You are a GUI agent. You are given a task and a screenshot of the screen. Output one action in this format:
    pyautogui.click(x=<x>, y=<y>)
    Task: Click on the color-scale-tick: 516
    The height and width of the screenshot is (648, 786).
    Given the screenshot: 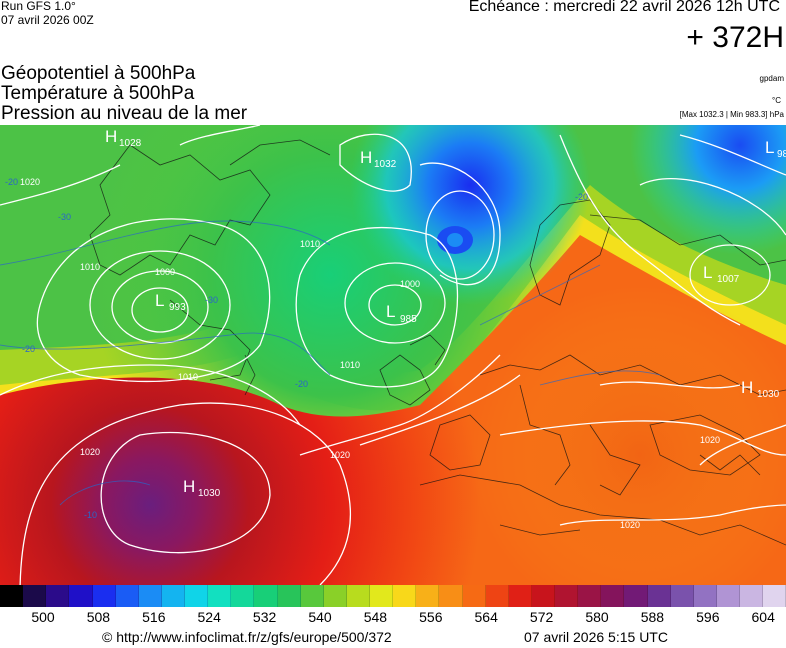 What is the action you would take?
    pyautogui.click(x=154, y=617)
    